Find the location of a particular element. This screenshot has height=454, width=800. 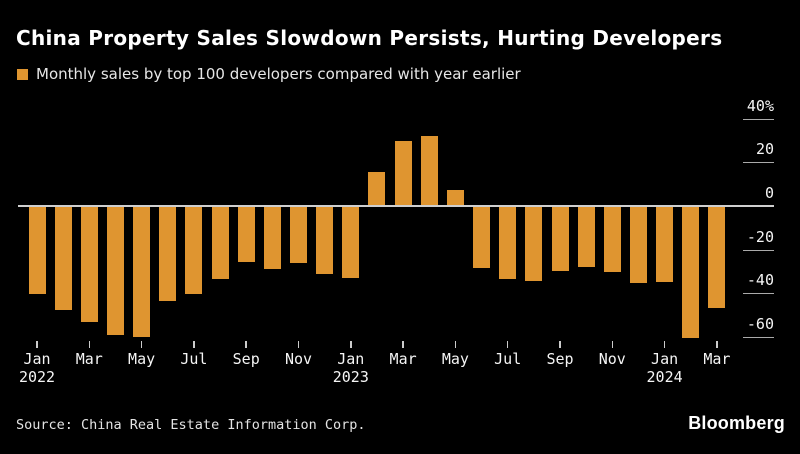

y-axis-tick-label: -60 is located at coordinates (760, 324).